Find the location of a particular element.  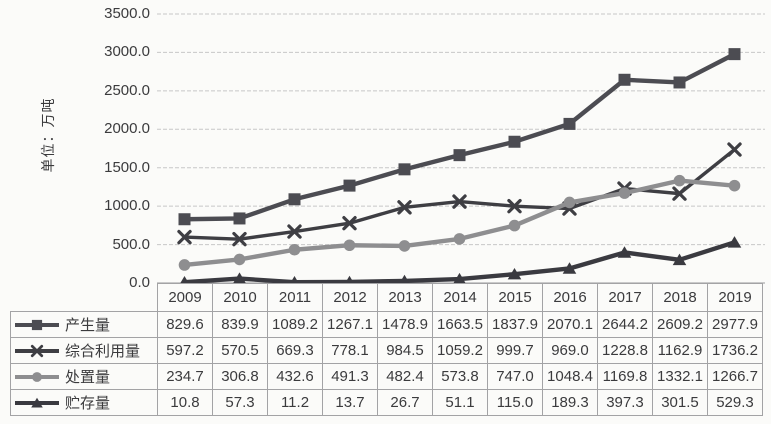

value-cell: 1267.1 is located at coordinates (350, 324).